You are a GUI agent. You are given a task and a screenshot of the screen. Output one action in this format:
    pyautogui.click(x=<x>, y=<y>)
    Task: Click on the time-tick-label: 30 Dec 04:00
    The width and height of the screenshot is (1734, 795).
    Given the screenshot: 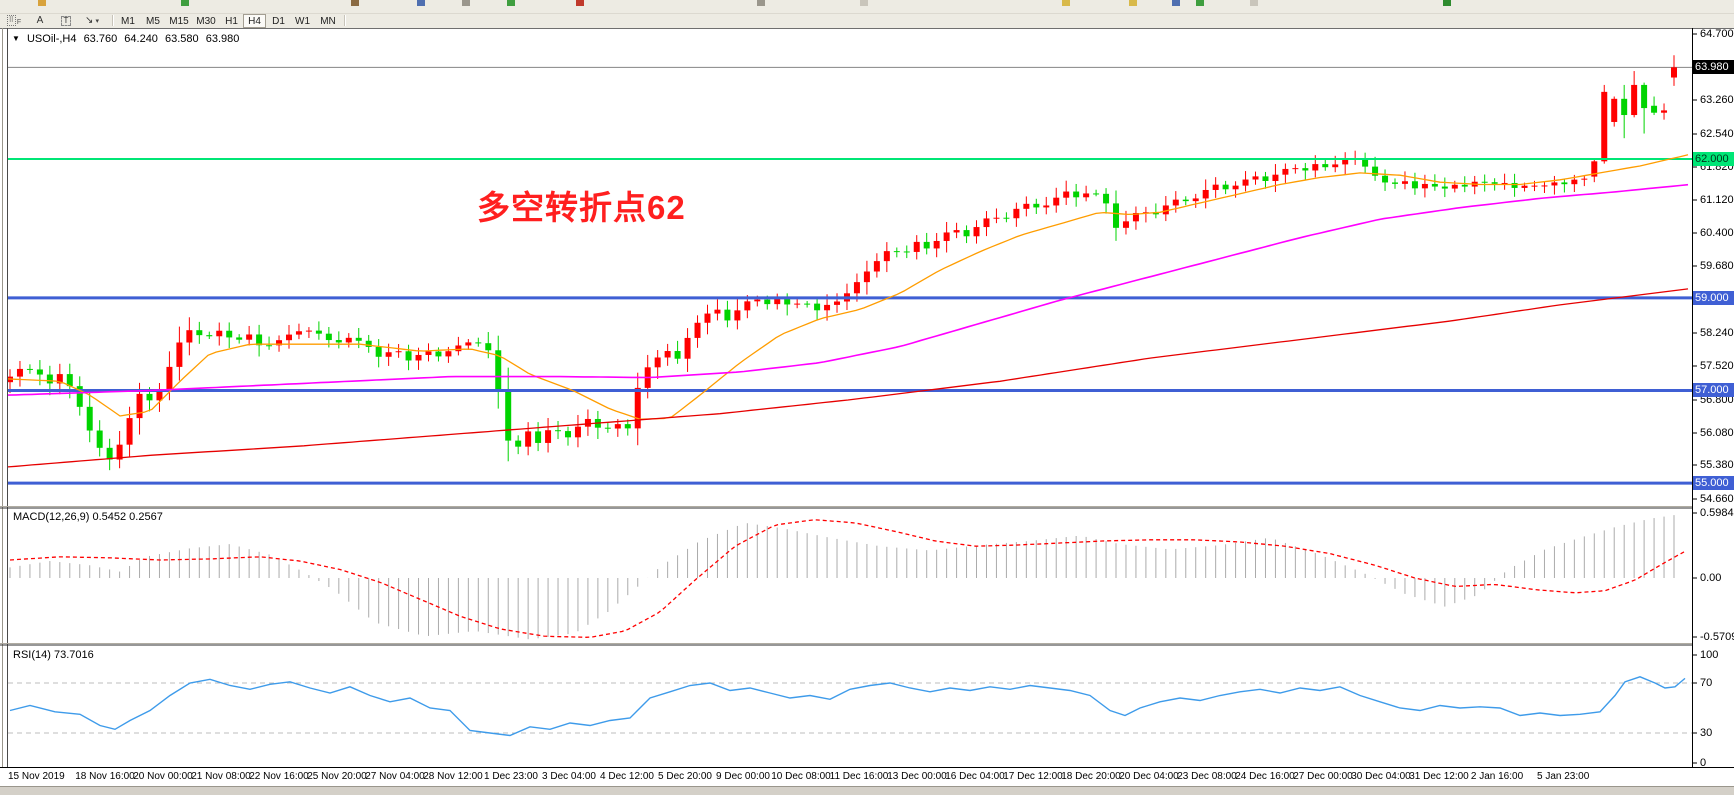 What is the action you would take?
    pyautogui.click(x=1381, y=776)
    